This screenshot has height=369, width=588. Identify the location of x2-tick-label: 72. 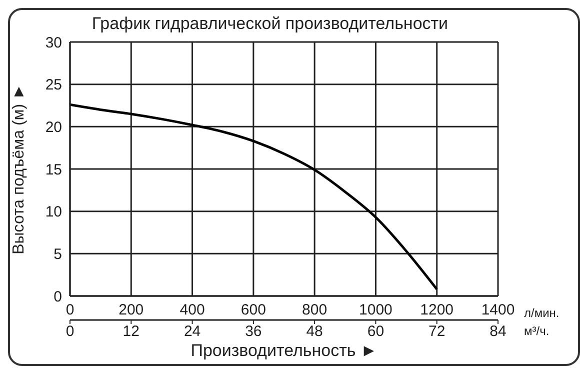
(437, 331).